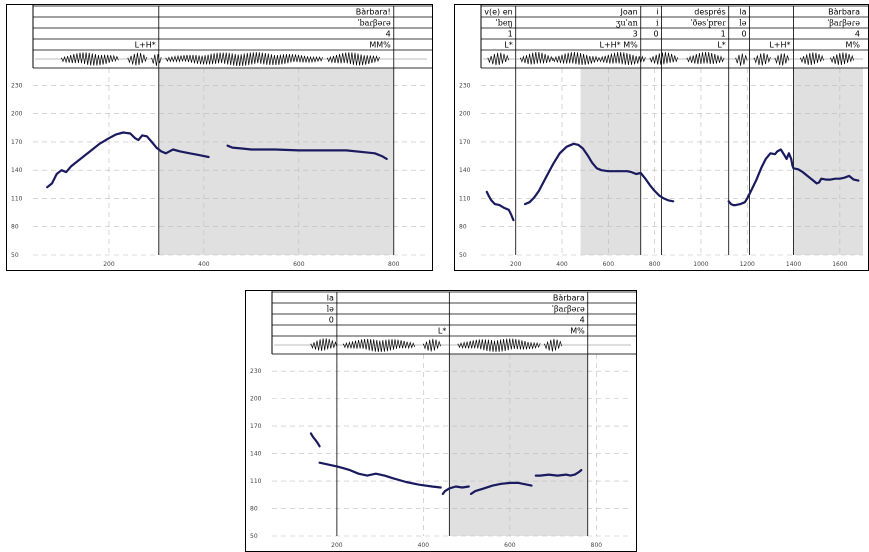  I want to click on tier-label: MM%, so click(380, 45).